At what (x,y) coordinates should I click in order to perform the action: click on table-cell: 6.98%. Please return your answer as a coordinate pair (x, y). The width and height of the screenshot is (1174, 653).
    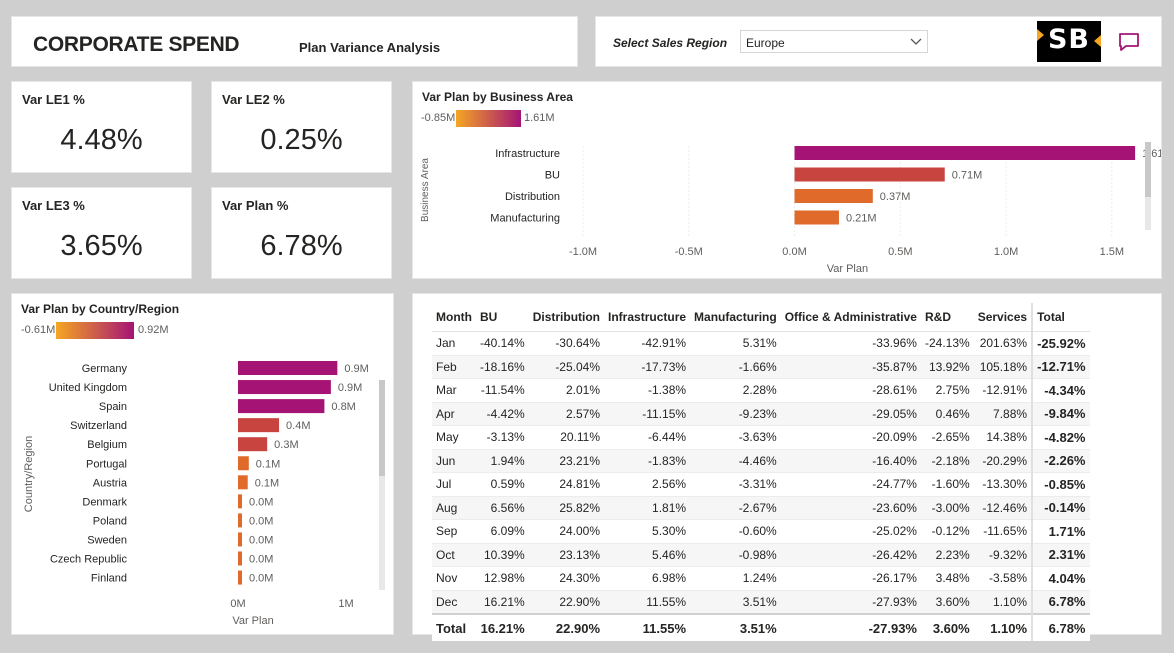
    Looking at the image, I should click on (647, 578).